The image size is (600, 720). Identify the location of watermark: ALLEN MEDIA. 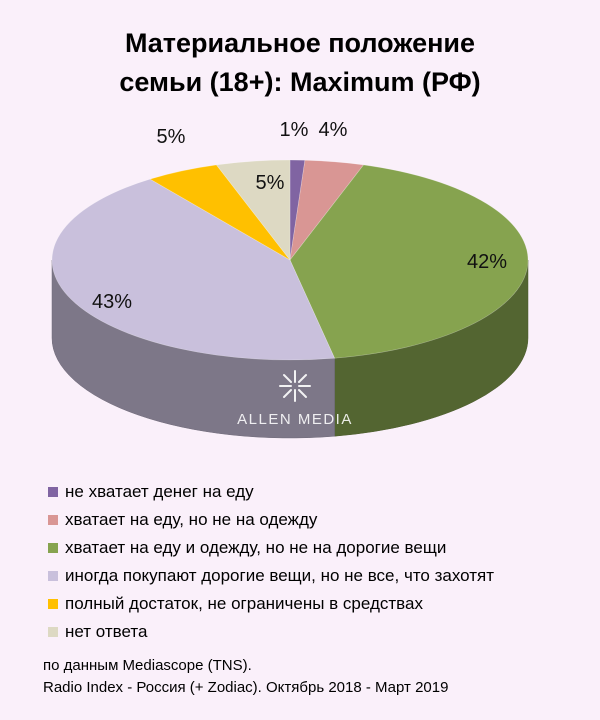
(295, 398).